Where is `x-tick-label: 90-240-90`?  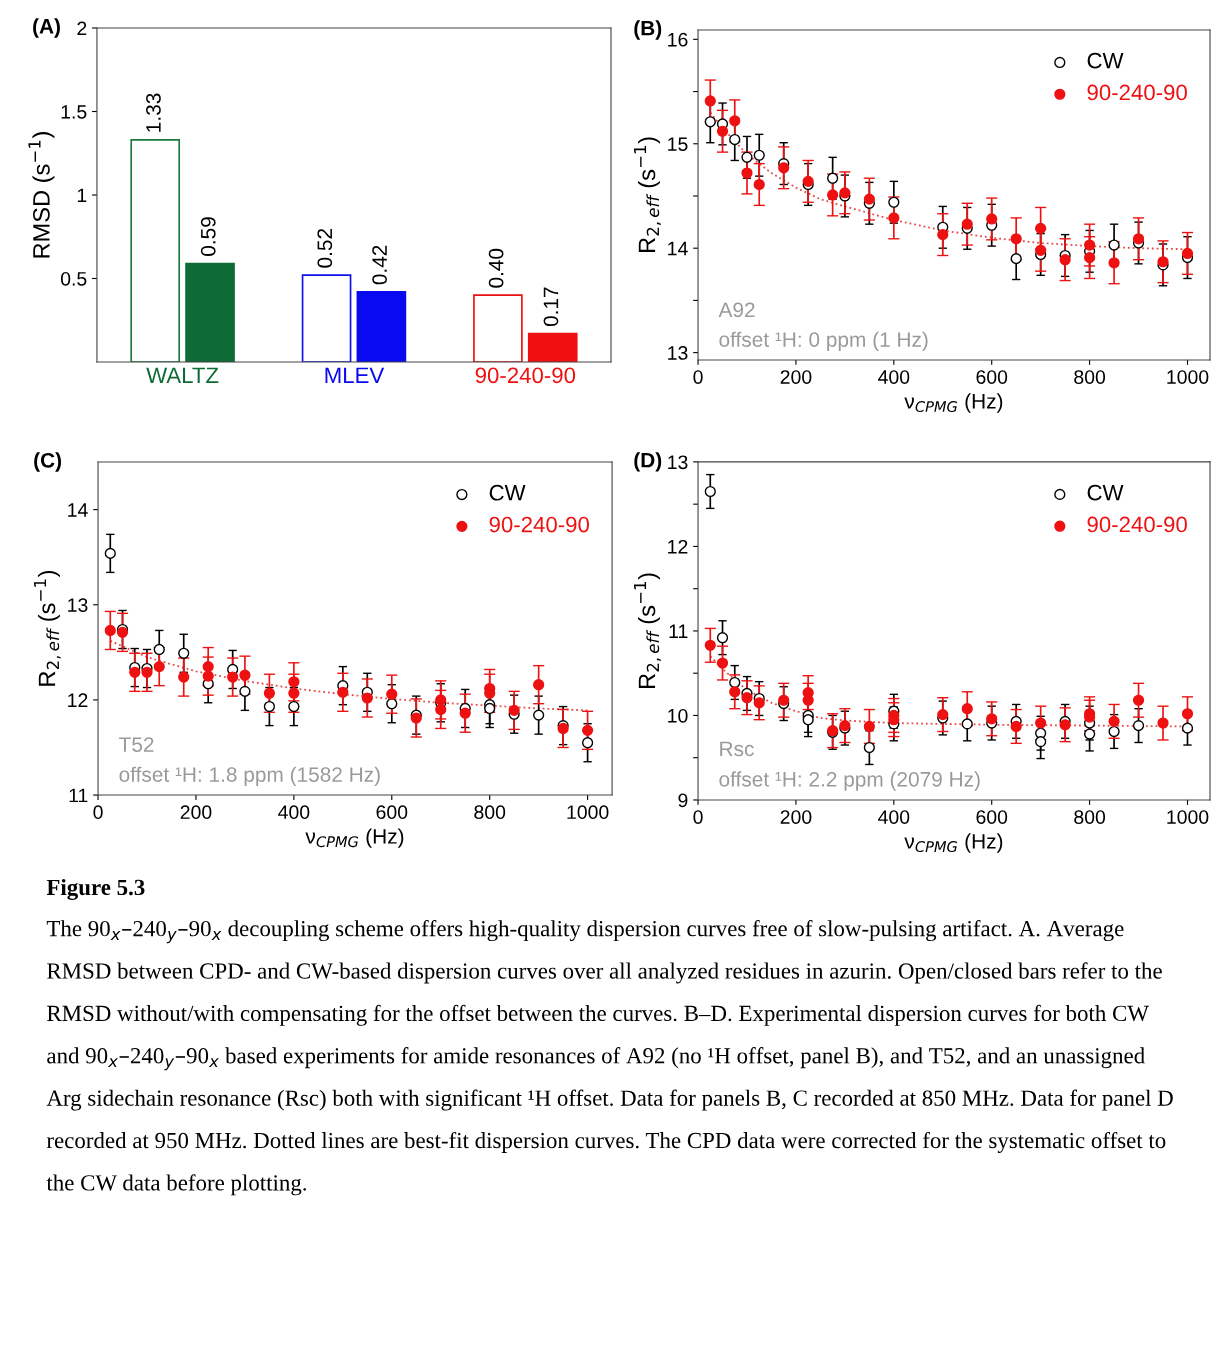
x-tick-label: 90-240-90 is located at coordinates (525, 375).